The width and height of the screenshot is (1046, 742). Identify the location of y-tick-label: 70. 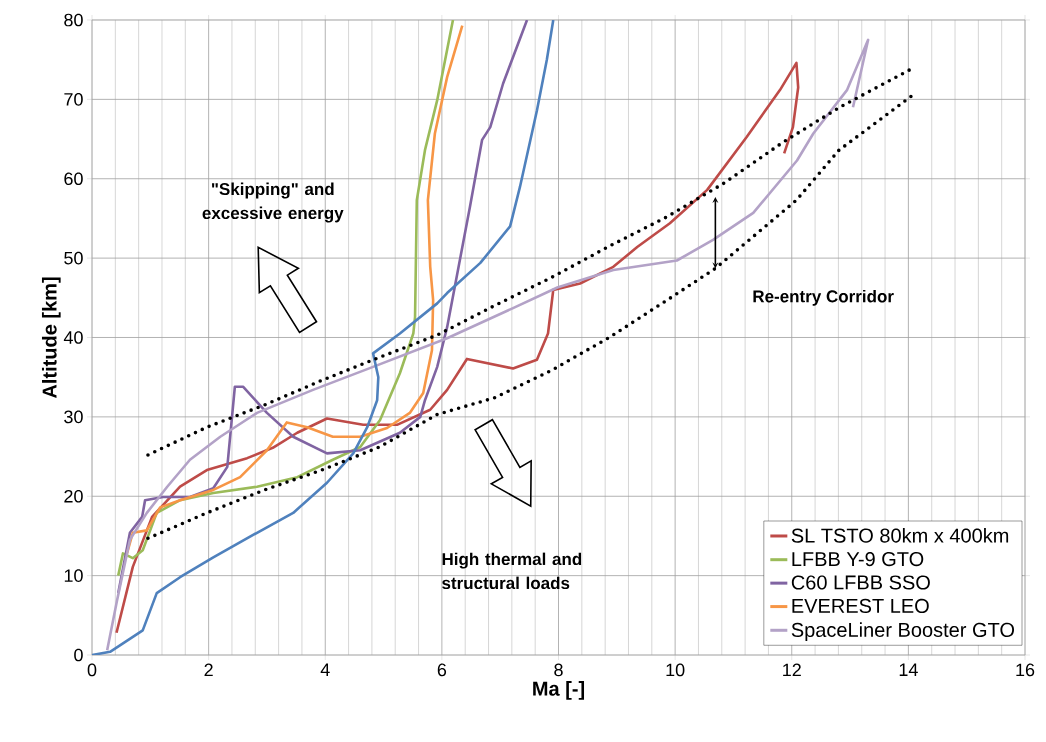
(73, 99).